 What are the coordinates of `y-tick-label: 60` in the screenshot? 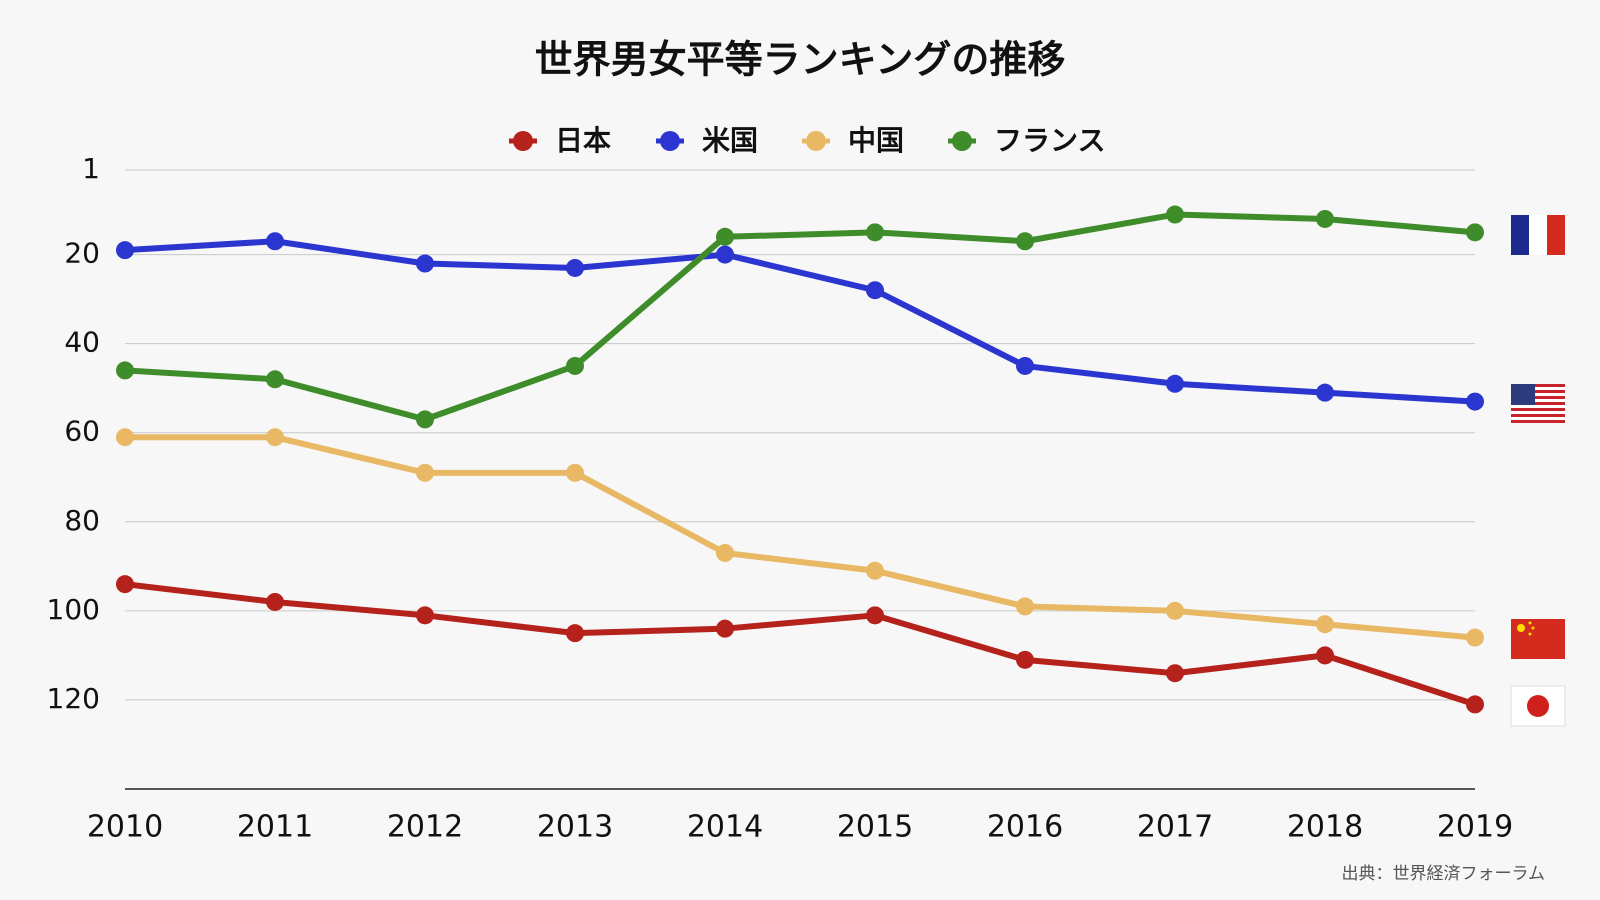 It's located at (82, 431).